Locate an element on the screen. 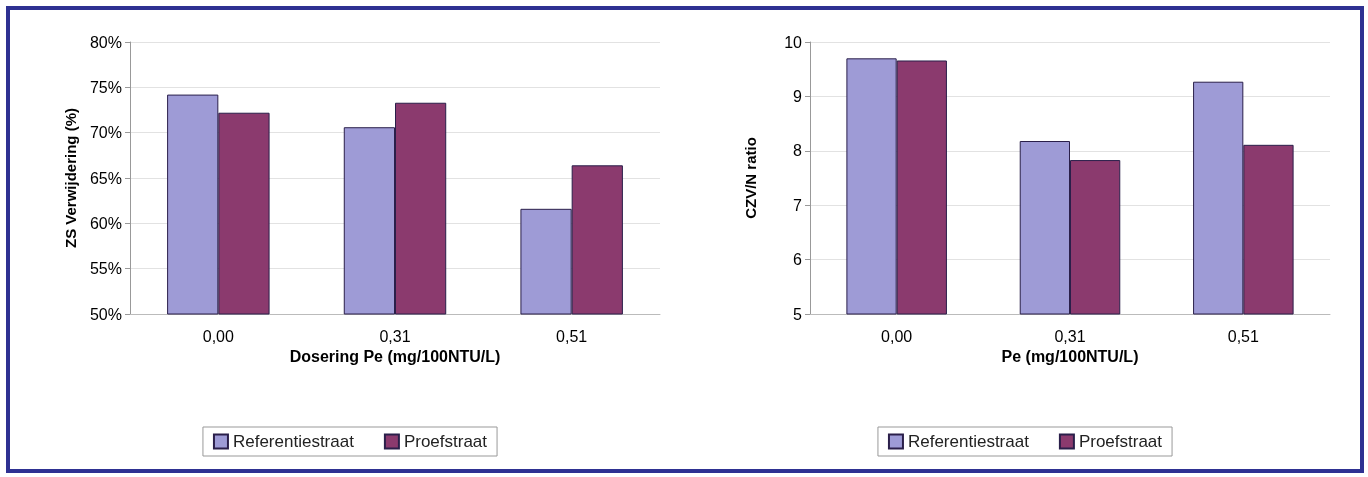  y-axis-title: ZS Verwijdering (%) is located at coordinates (70, 178).